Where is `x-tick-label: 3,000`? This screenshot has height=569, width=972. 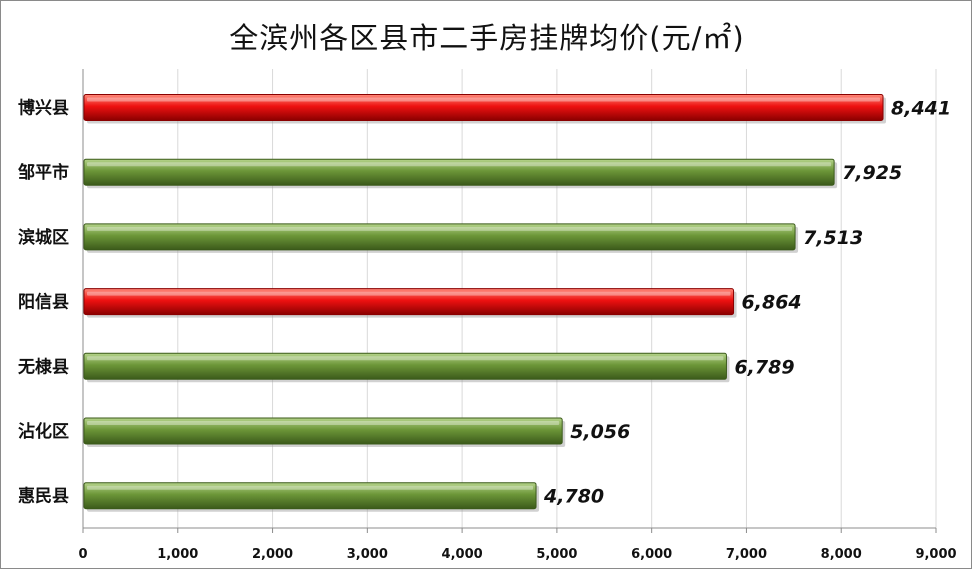
x-tick-label: 3,000 is located at coordinates (367, 554).